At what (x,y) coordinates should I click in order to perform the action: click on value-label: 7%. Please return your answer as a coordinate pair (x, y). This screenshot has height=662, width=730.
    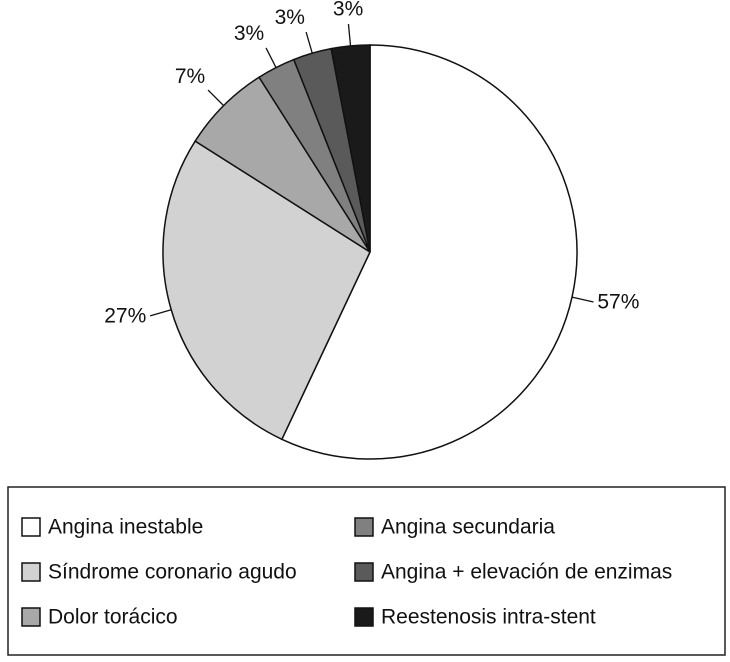
    Looking at the image, I should click on (190, 76).